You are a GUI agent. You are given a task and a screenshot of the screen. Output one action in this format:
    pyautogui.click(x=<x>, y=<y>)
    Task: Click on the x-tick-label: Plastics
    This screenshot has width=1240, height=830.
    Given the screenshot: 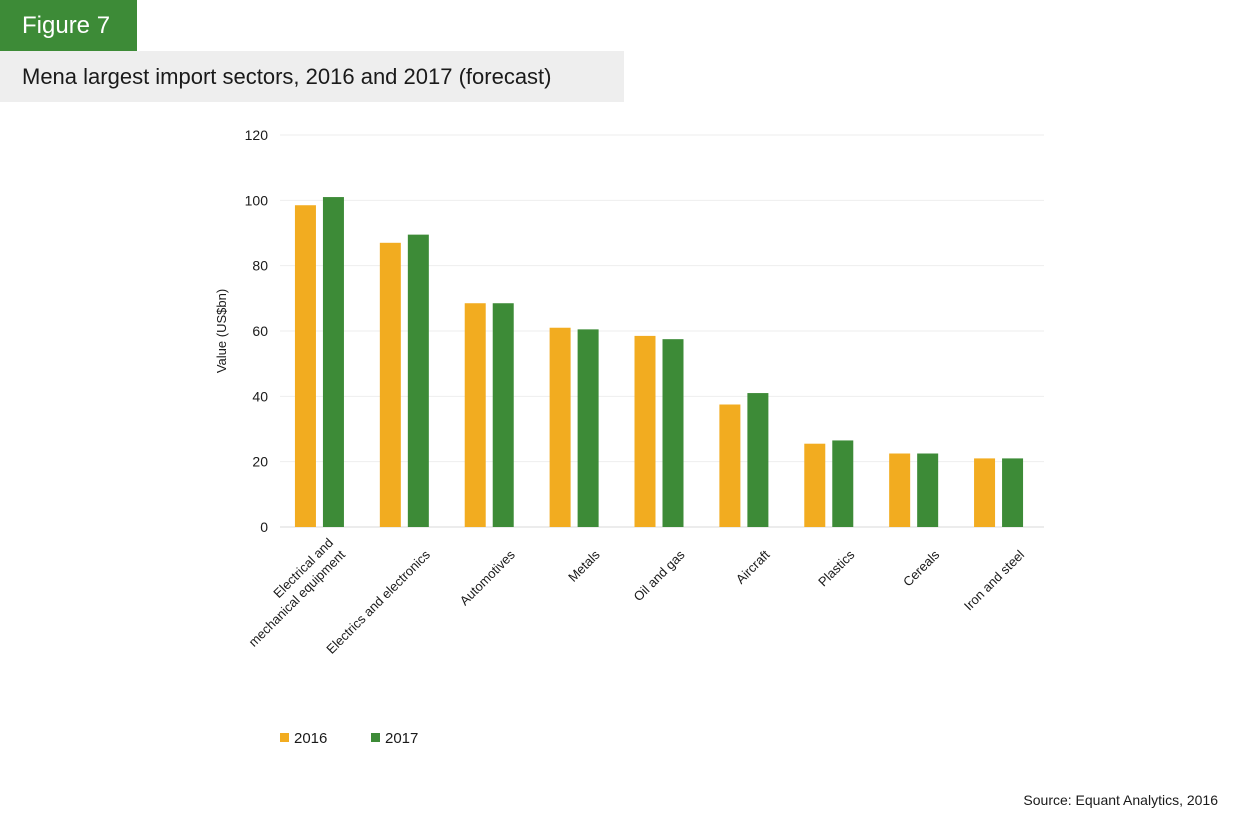 What is the action you would take?
    pyautogui.click(x=836, y=568)
    